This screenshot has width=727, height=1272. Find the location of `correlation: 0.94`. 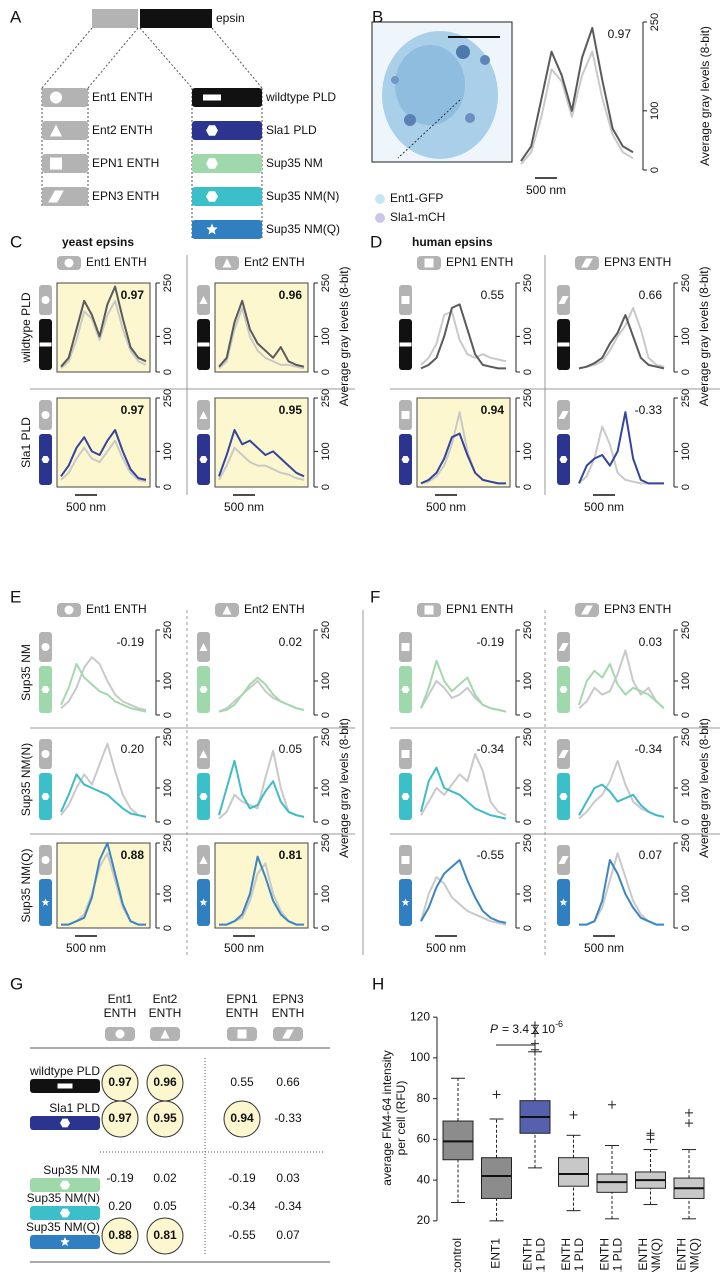

correlation: 0.94 is located at coordinates (242, 1118).